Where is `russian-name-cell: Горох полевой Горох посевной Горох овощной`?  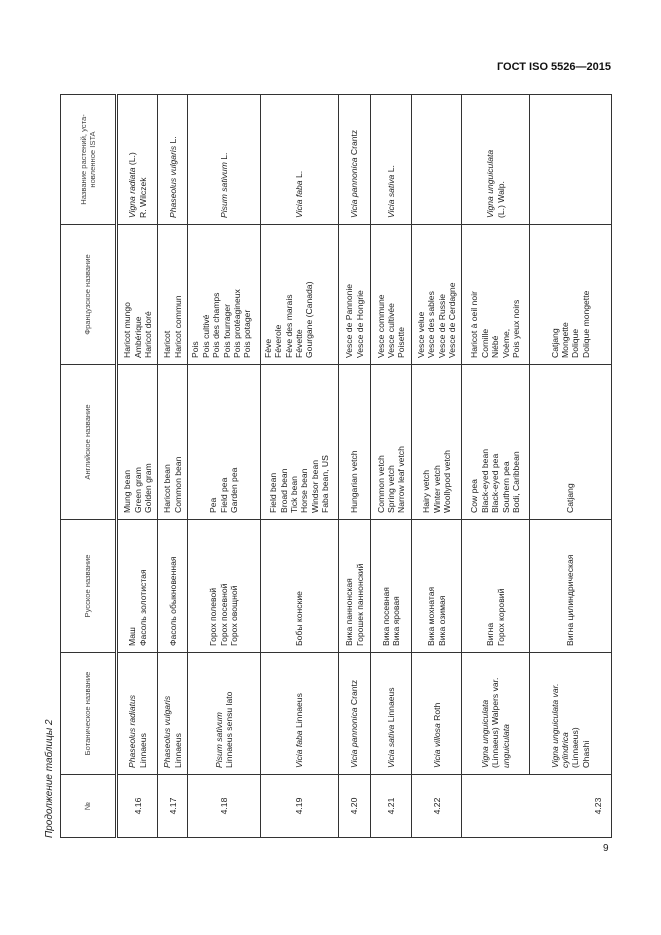
russian-name-cell: Горох полевой Горох посевной Горох овощной is located at coordinates (224, 586).